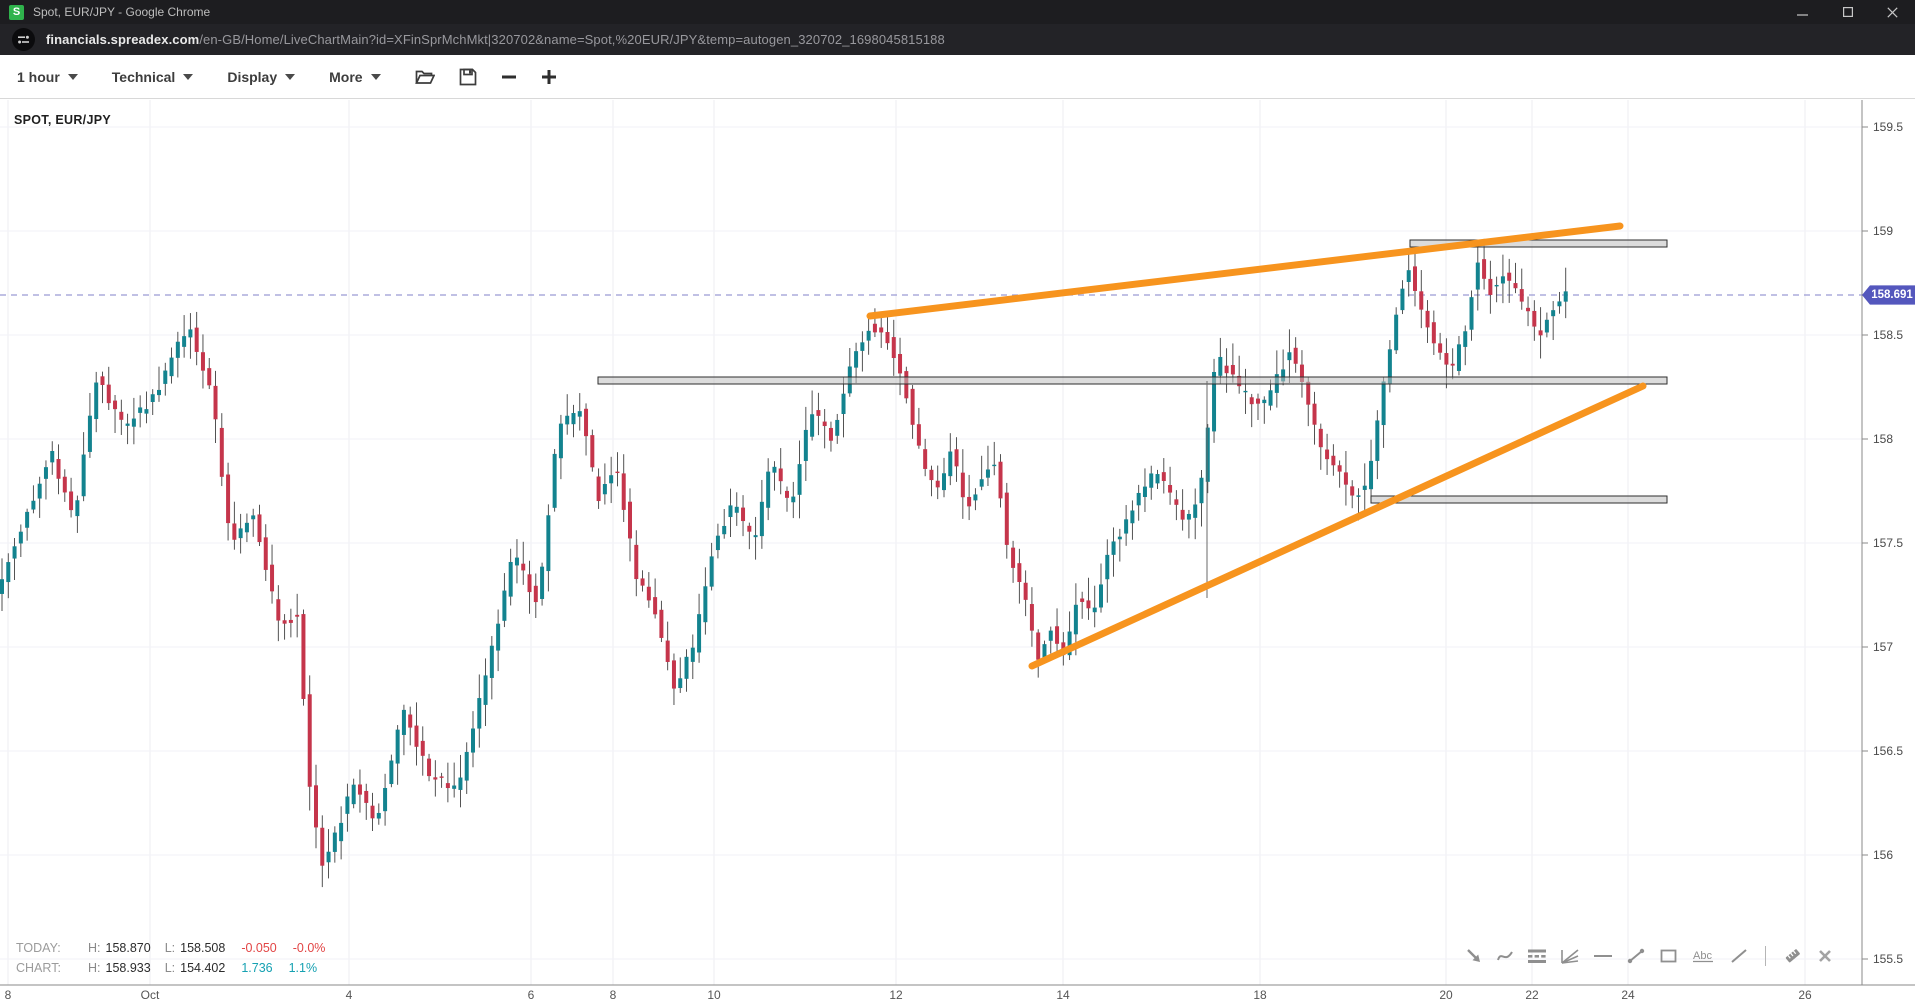  Describe the element at coordinates (1793, 956) in the screenshot. I see `ruler-tool-button` at that location.